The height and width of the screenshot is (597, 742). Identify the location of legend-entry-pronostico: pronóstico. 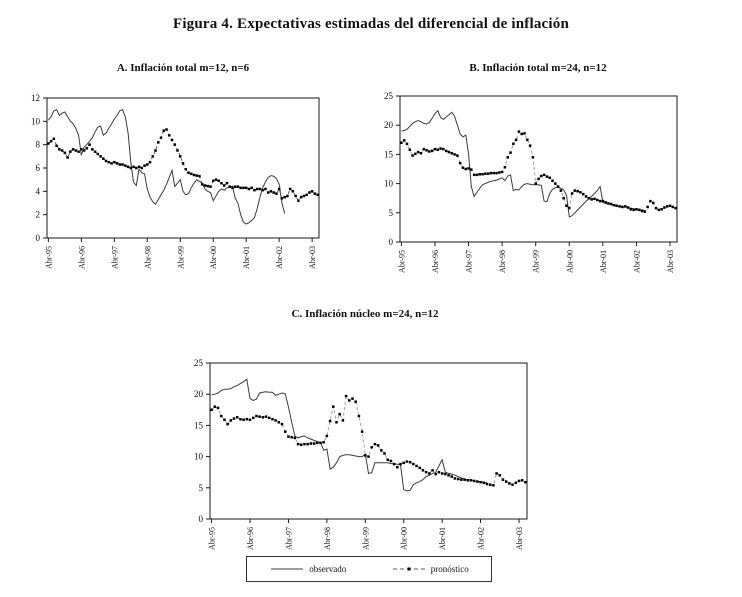
(430, 569).